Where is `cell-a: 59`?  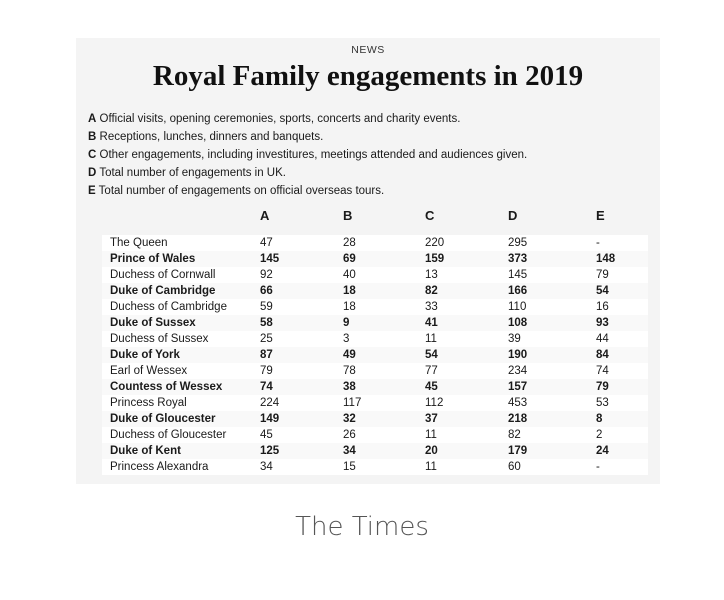 cell-a: 59 is located at coordinates (266, 307).